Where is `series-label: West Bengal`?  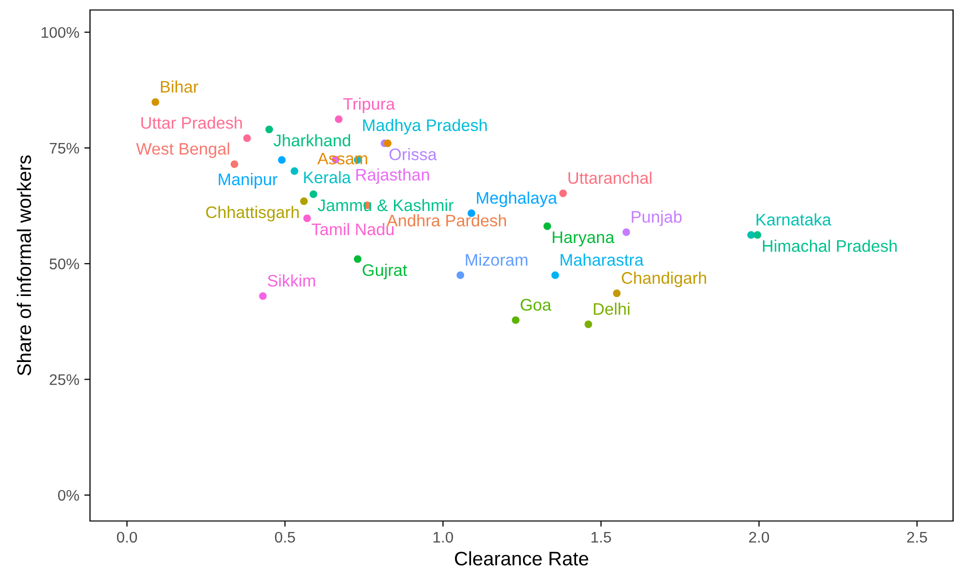 series-label: West Bengal is located at coordinates (183, 150).